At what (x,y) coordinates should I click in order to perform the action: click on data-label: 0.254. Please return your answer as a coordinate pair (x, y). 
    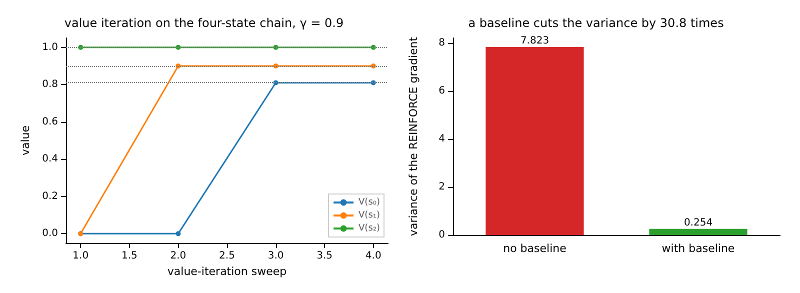
    Looking at the image, I should click on (698, 222).